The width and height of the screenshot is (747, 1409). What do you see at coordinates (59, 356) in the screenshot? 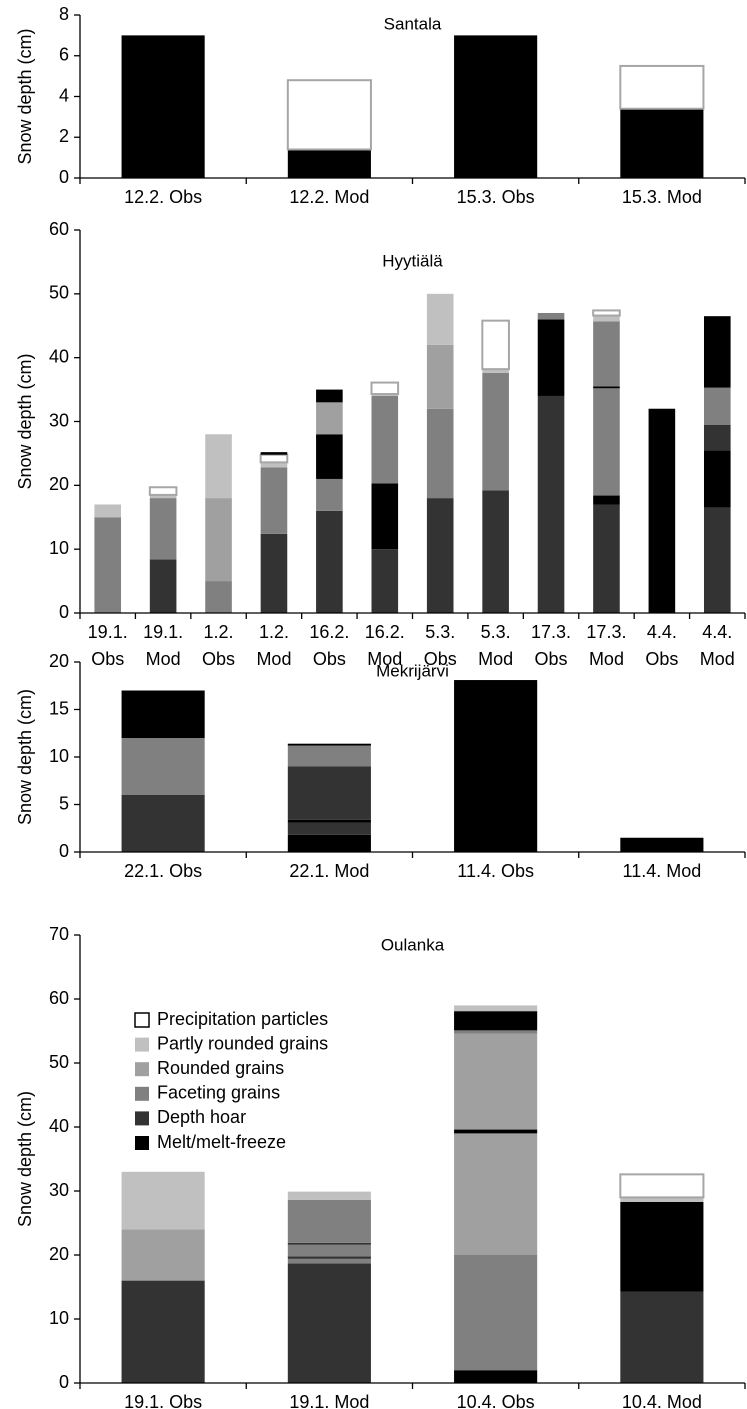
I see `y-tick-label: 40` at bounding box center [59, 356].